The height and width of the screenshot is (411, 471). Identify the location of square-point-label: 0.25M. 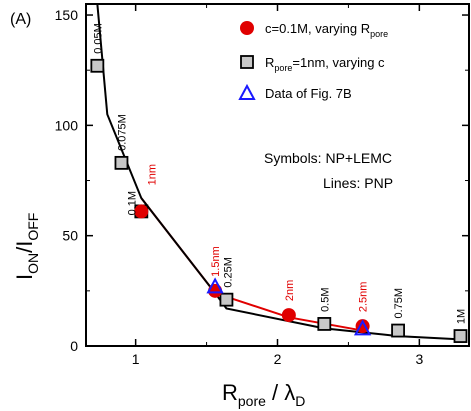
(228, 272).